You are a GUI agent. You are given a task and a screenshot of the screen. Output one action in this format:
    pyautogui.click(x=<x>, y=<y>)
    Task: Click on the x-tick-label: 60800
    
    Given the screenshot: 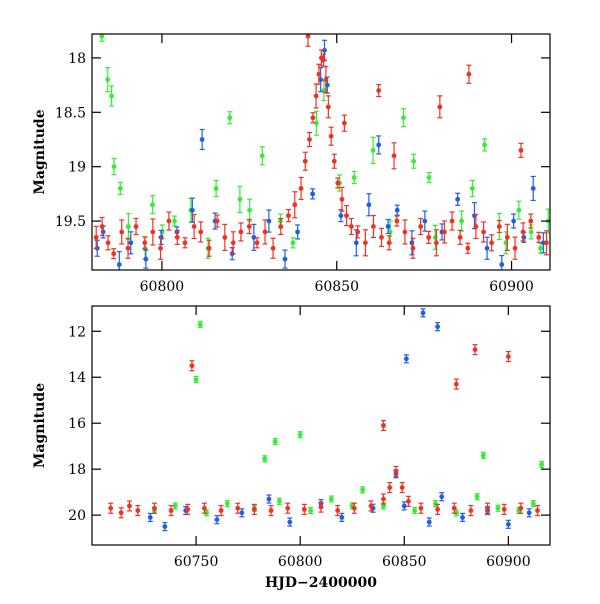 What is the action you would take?
    pyautogui.click(x=300, y=562)
    